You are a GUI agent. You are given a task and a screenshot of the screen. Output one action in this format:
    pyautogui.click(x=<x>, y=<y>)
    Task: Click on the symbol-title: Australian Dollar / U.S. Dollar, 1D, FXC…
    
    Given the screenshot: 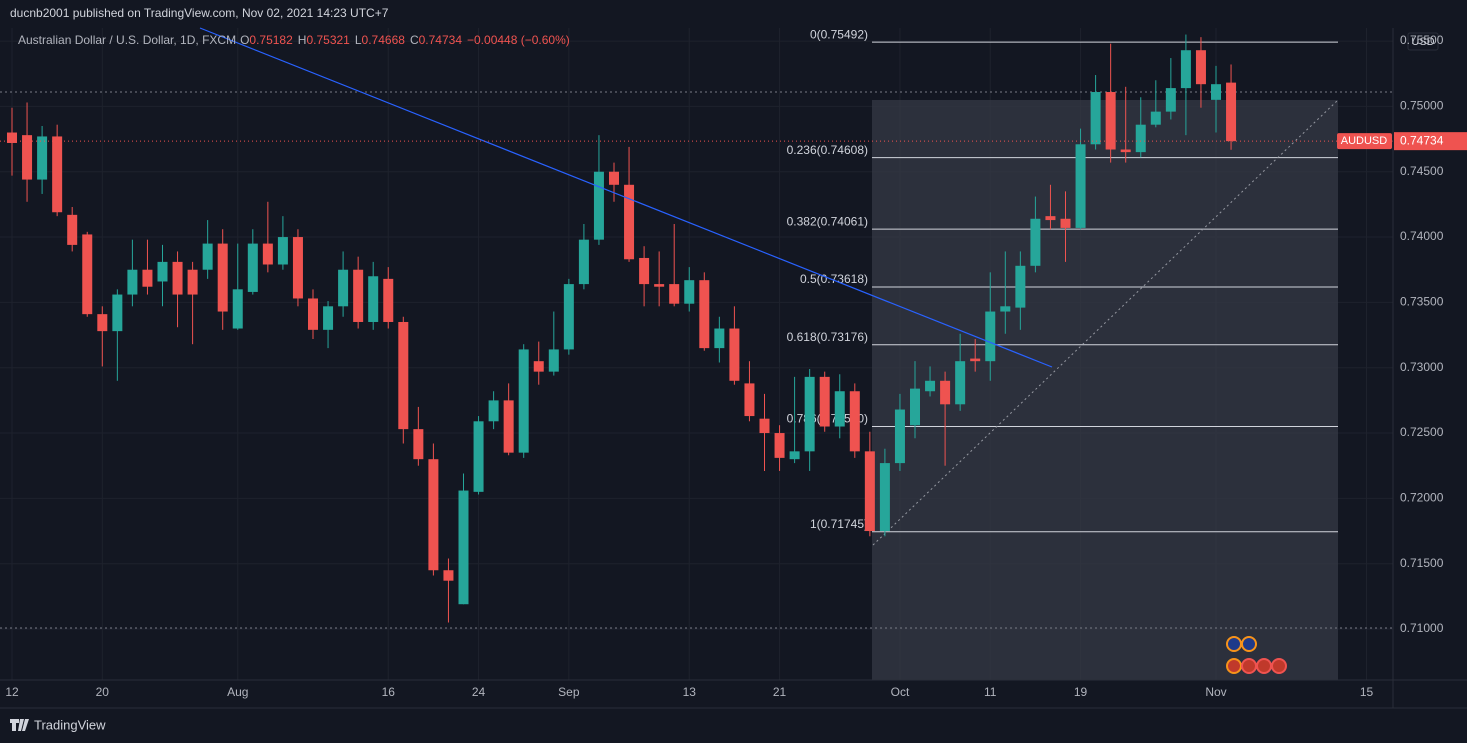 What is the action you would take?
    pyautogui.click(x=127, y=40)
    